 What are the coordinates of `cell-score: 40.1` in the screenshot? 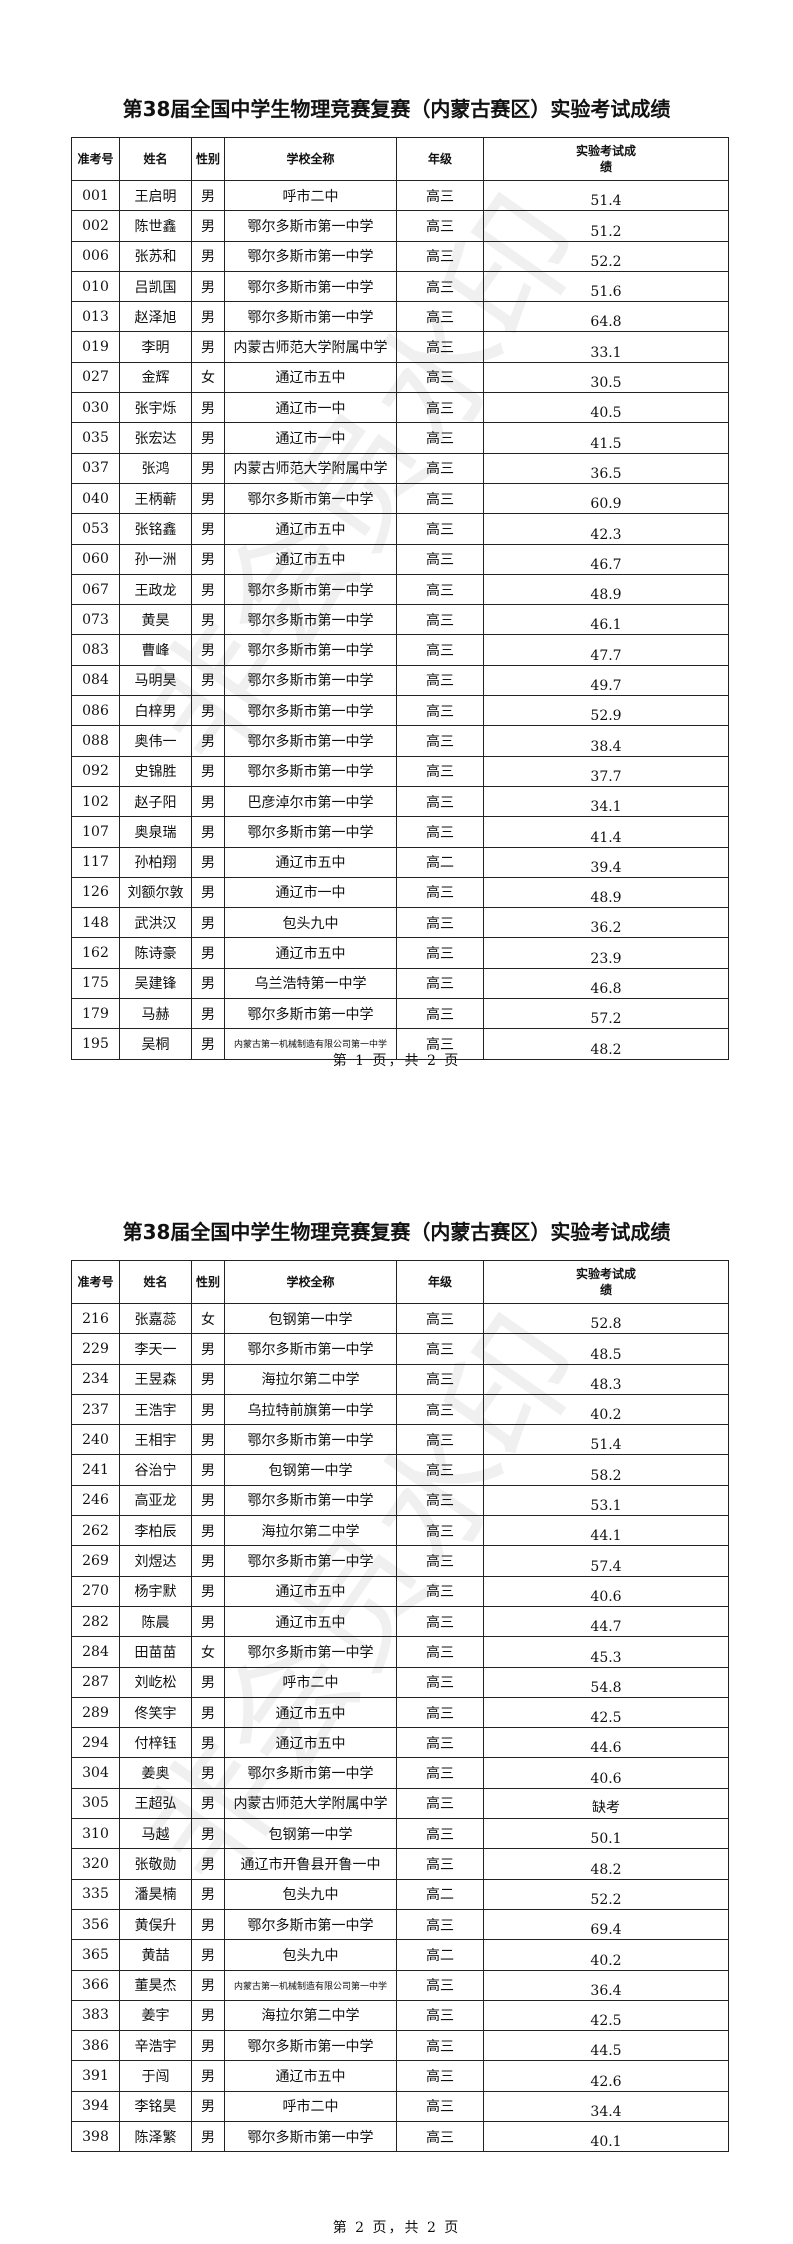 It's located at (606, 2137).